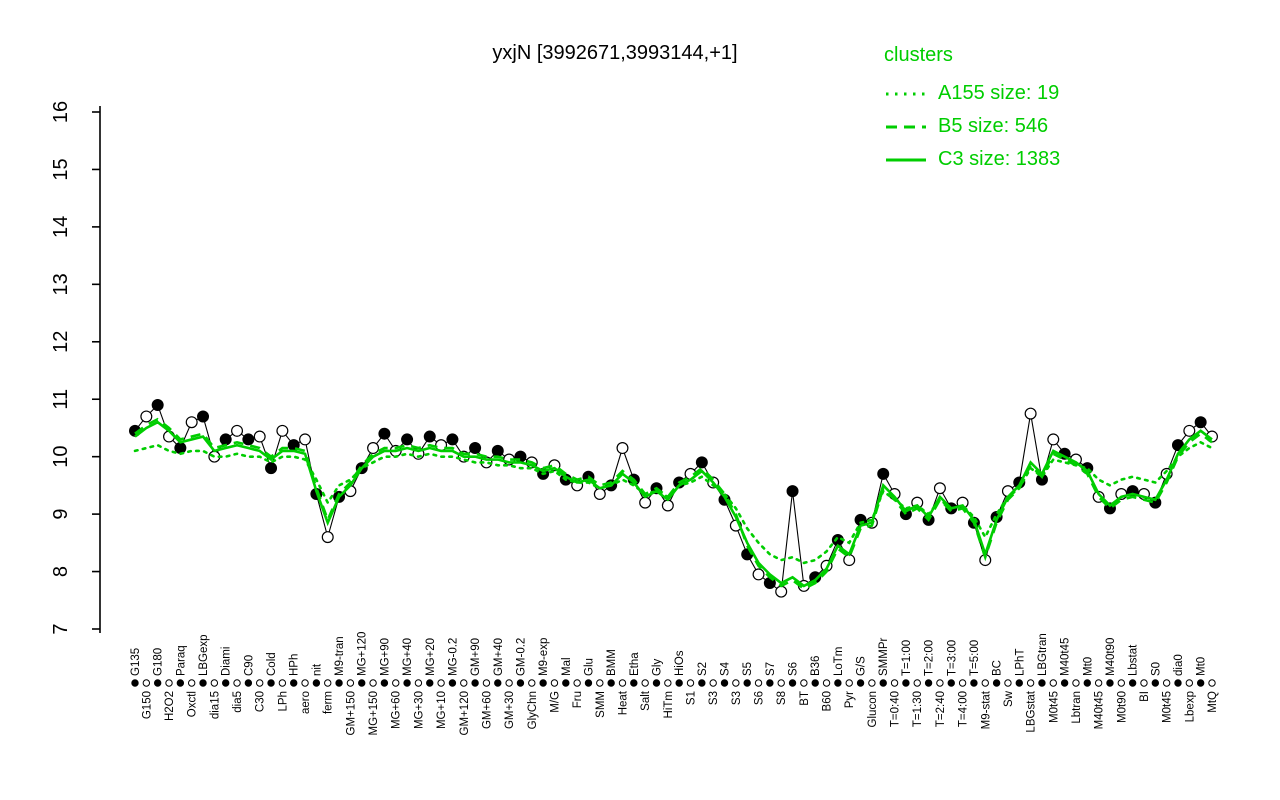 Image resolution: width=1280 pixels, height=800 pixels. I want to click on x-category-label: S5, so click(748, 669).